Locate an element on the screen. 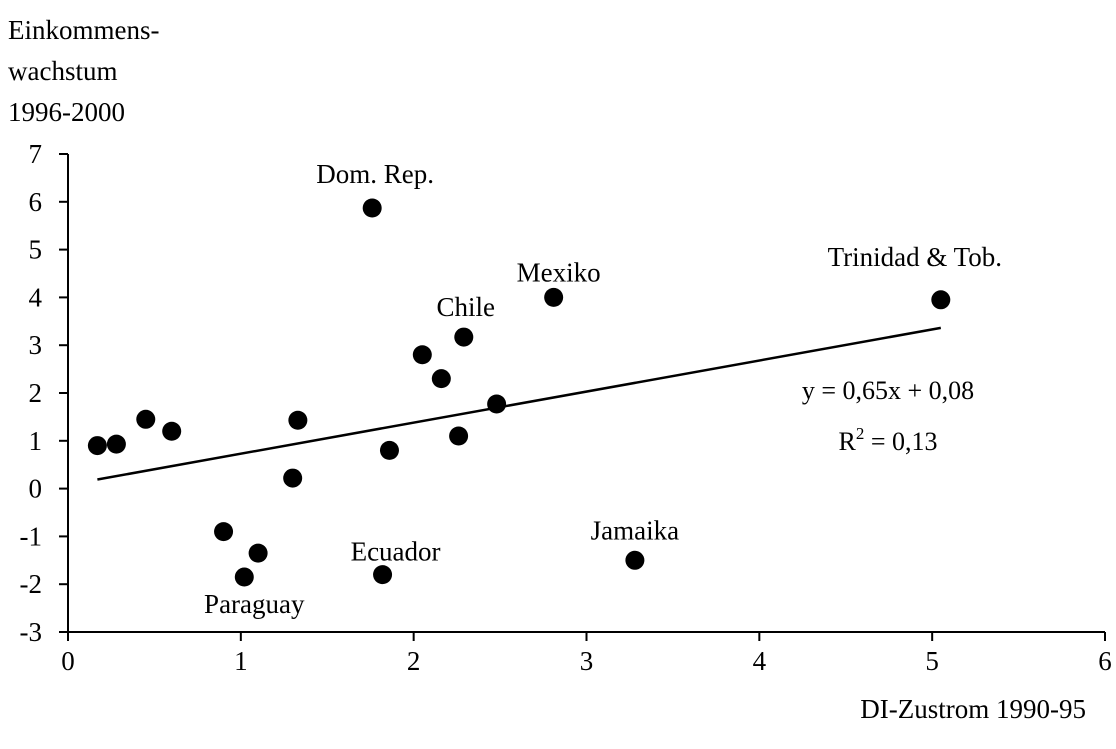 This screenshot has height=749, width=1116. trendline-r2: R2 = 0,13 is located at coordinates (887, 440).